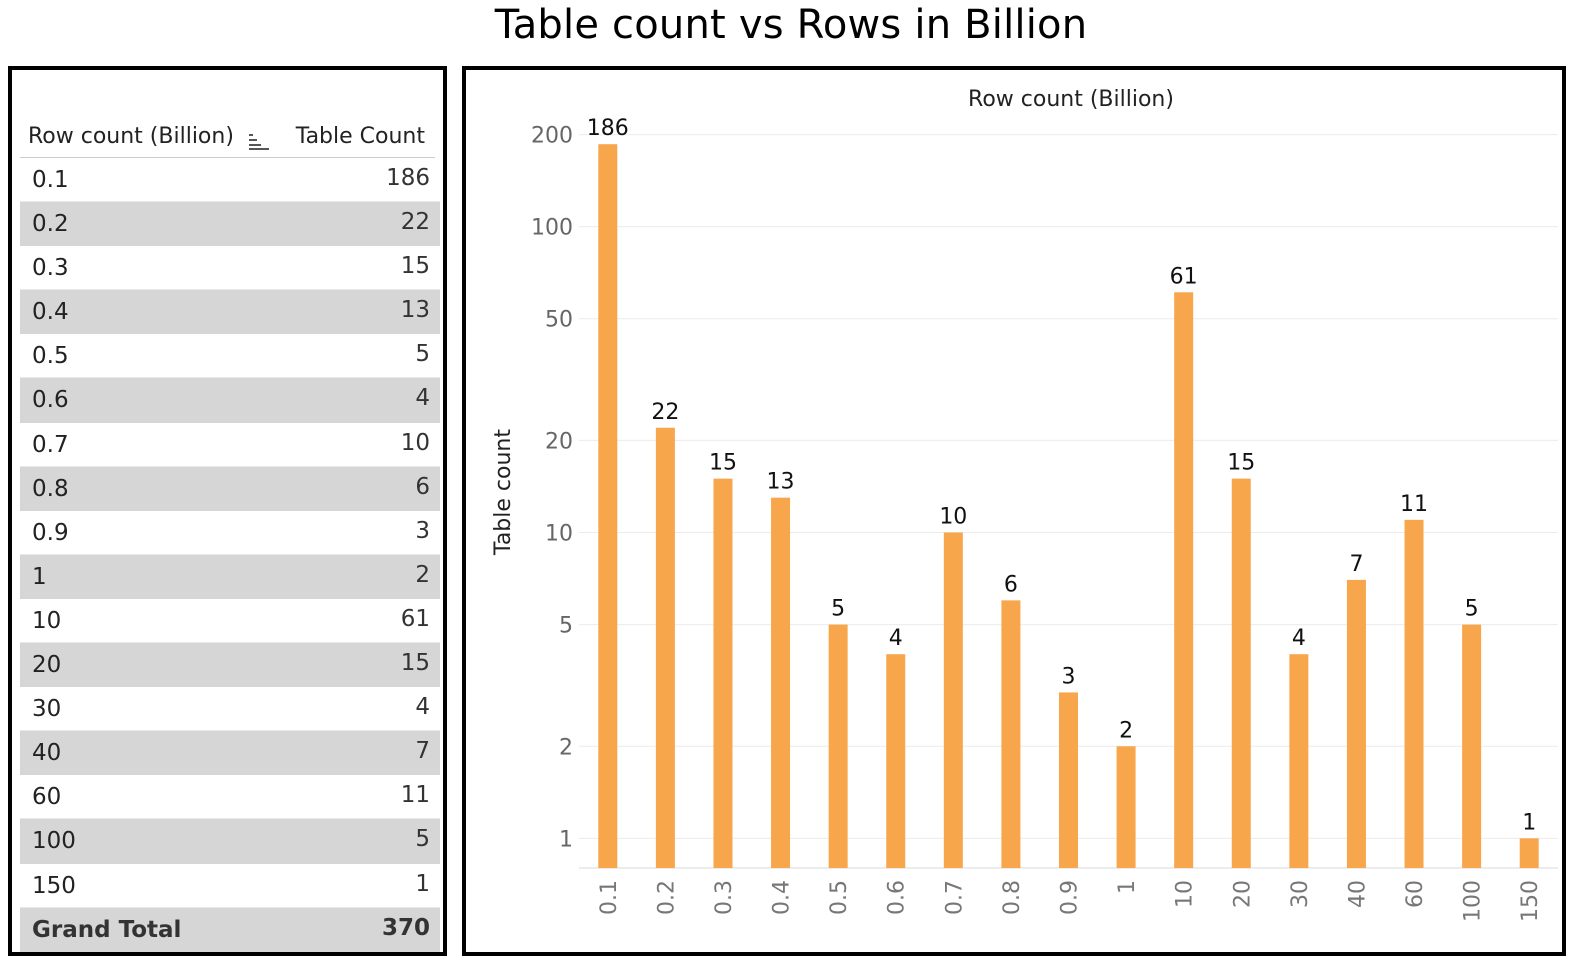 This screenshot has width=1582, height=972. What do you see at coordinates (131, 136) in the screenshot?
I see `column-header-row-count: Row count (Billion)` at bounding box center [131, 136].